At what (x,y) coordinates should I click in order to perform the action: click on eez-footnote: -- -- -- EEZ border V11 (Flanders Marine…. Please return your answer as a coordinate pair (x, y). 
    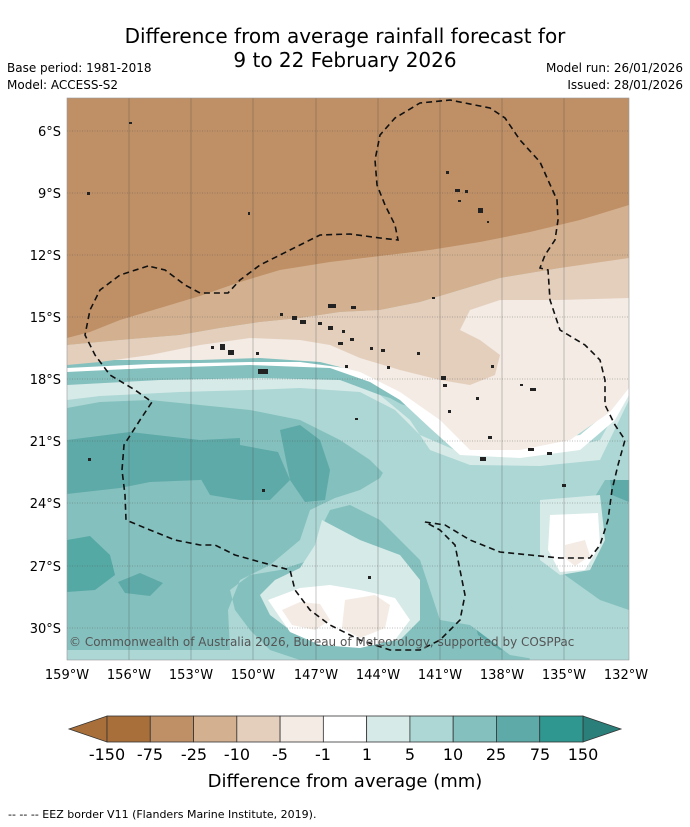
    Looking at the image, I should click on (162, 814).